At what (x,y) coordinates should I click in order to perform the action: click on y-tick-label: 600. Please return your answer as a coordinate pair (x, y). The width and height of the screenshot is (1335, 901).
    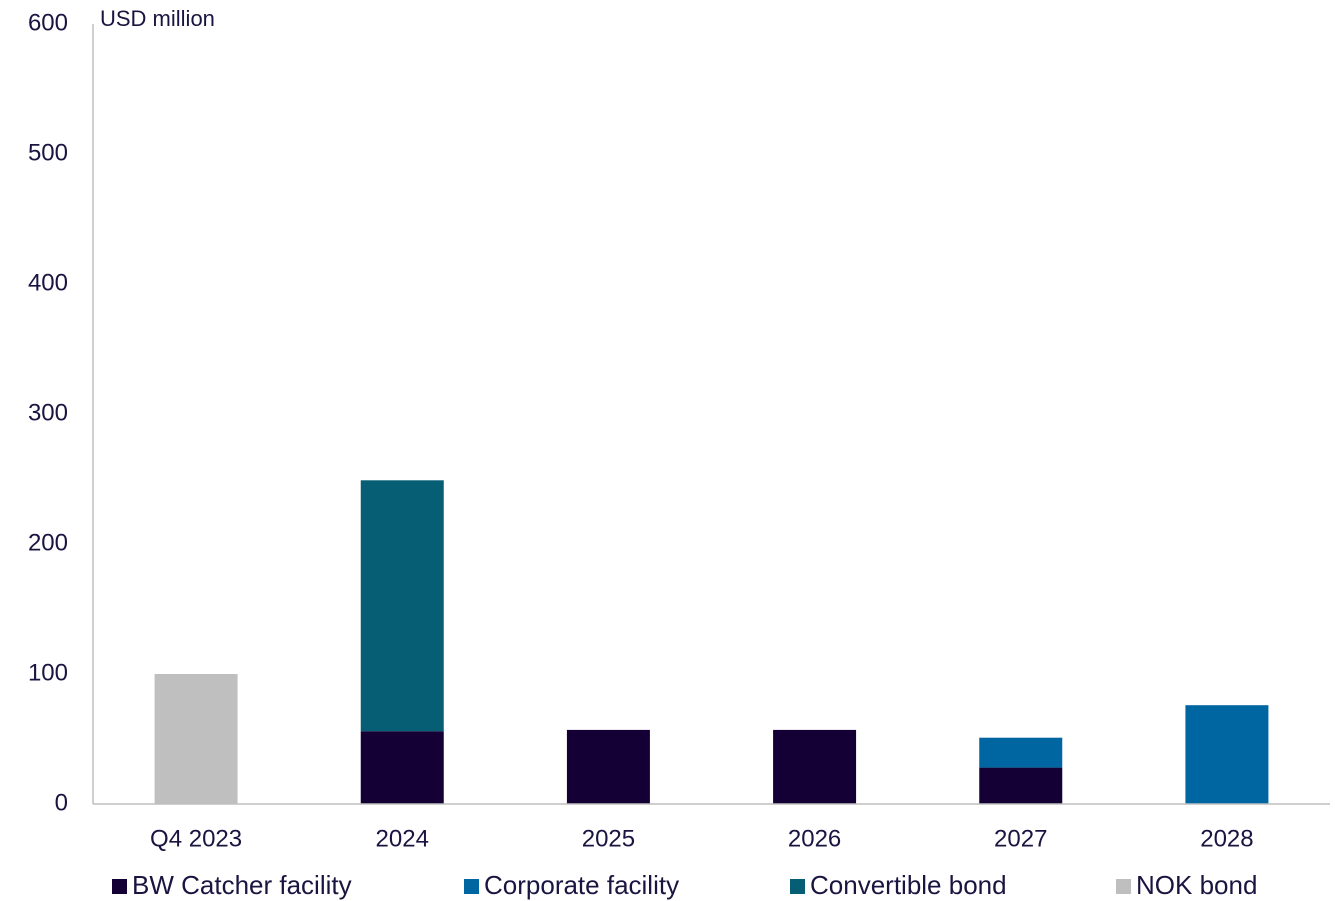
    Looking at the image, I should click on (48, 22).